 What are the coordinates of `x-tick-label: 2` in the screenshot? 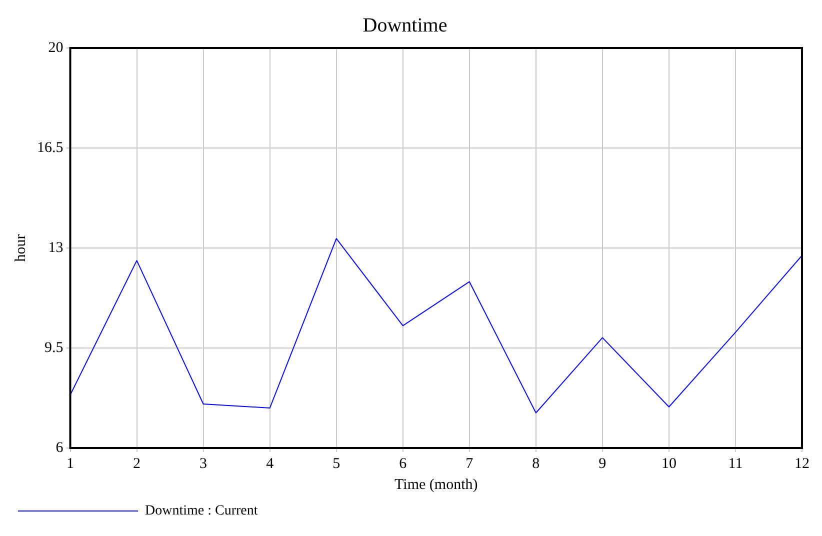 It's located at (137, 464).